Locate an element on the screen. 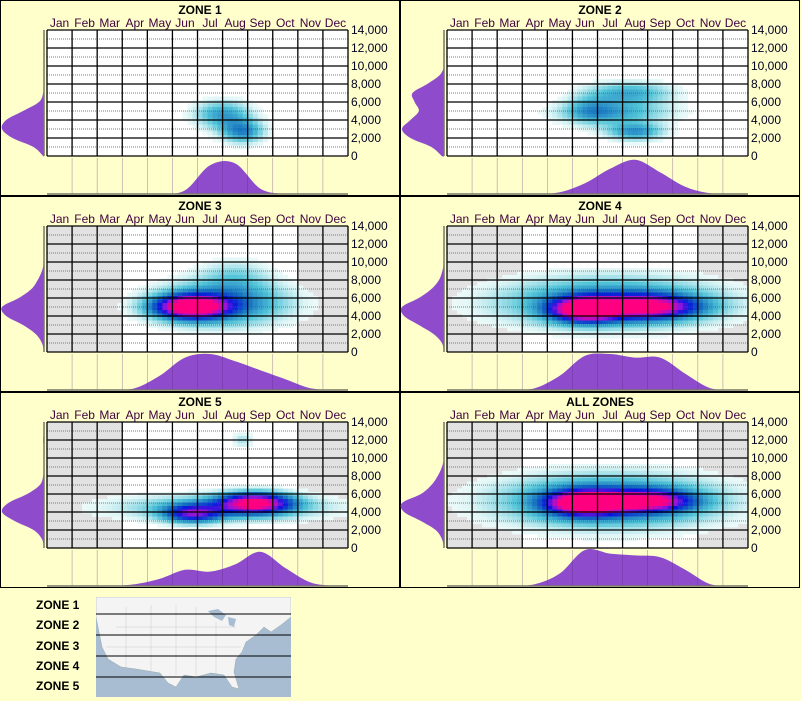  zone-boundaries is located at coordinates (193, 645).